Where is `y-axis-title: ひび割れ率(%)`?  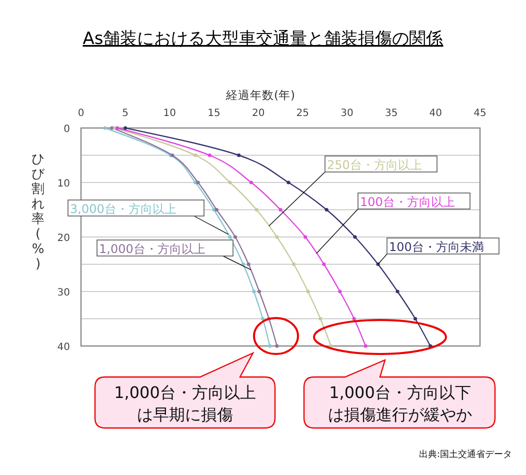 y-axis-title: ひび割れ率(%) is located at coordinates (39, 212).